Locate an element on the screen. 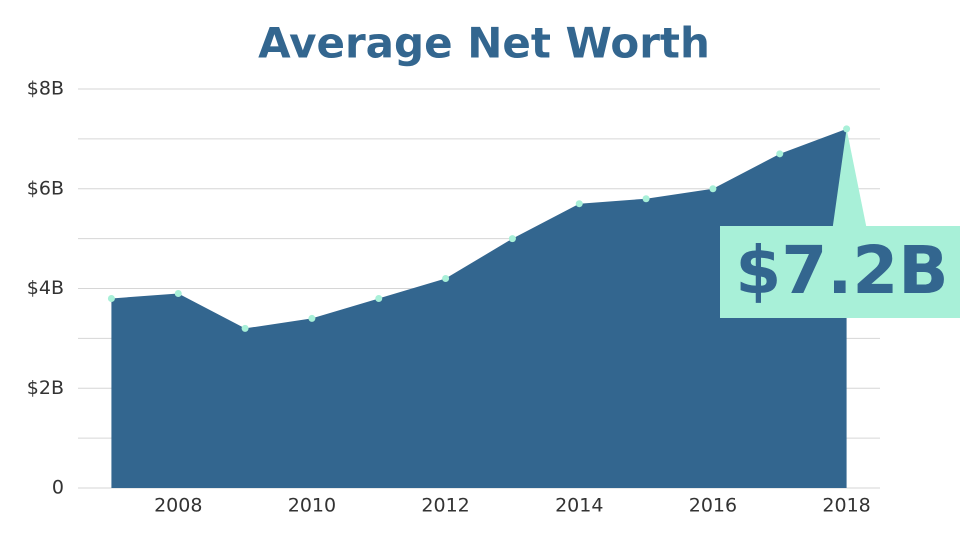 The height and width of the screenshot is (540, 960). y-tick-label: $2B is located at coordinates (45, 388).